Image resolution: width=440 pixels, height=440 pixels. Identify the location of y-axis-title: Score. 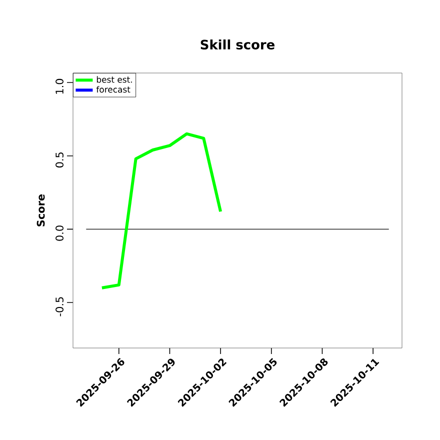
(40, 210).